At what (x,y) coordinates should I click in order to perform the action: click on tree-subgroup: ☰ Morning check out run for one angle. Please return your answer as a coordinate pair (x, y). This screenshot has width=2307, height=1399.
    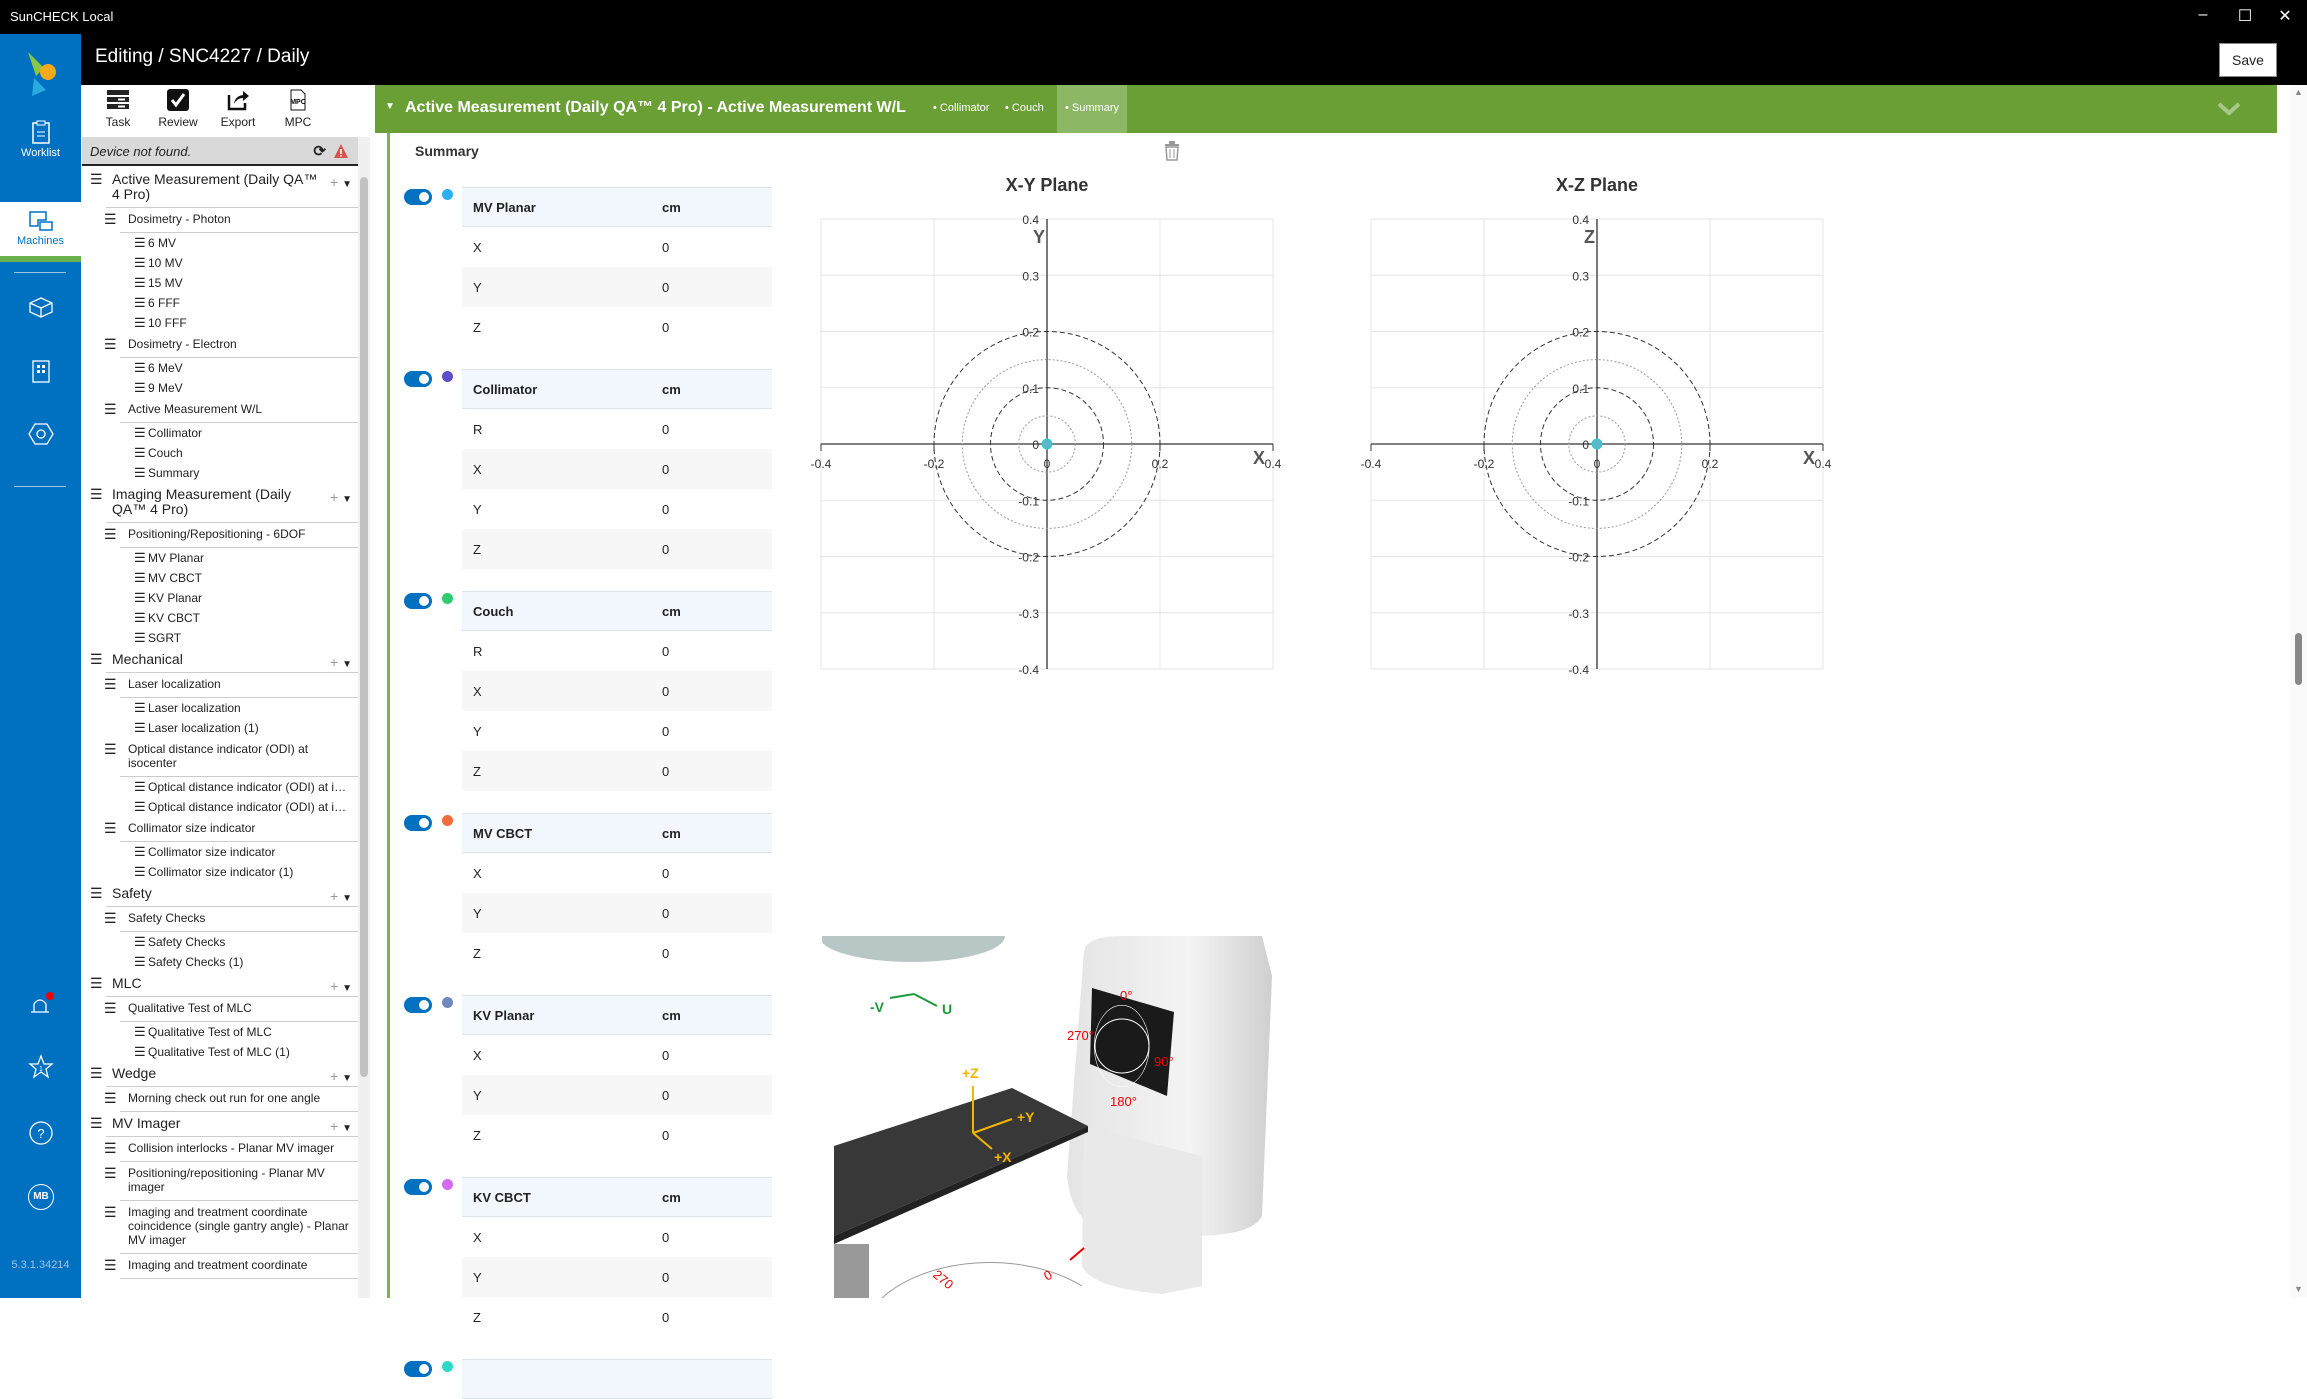
    Looking at the image, I should click on (220, 1099).